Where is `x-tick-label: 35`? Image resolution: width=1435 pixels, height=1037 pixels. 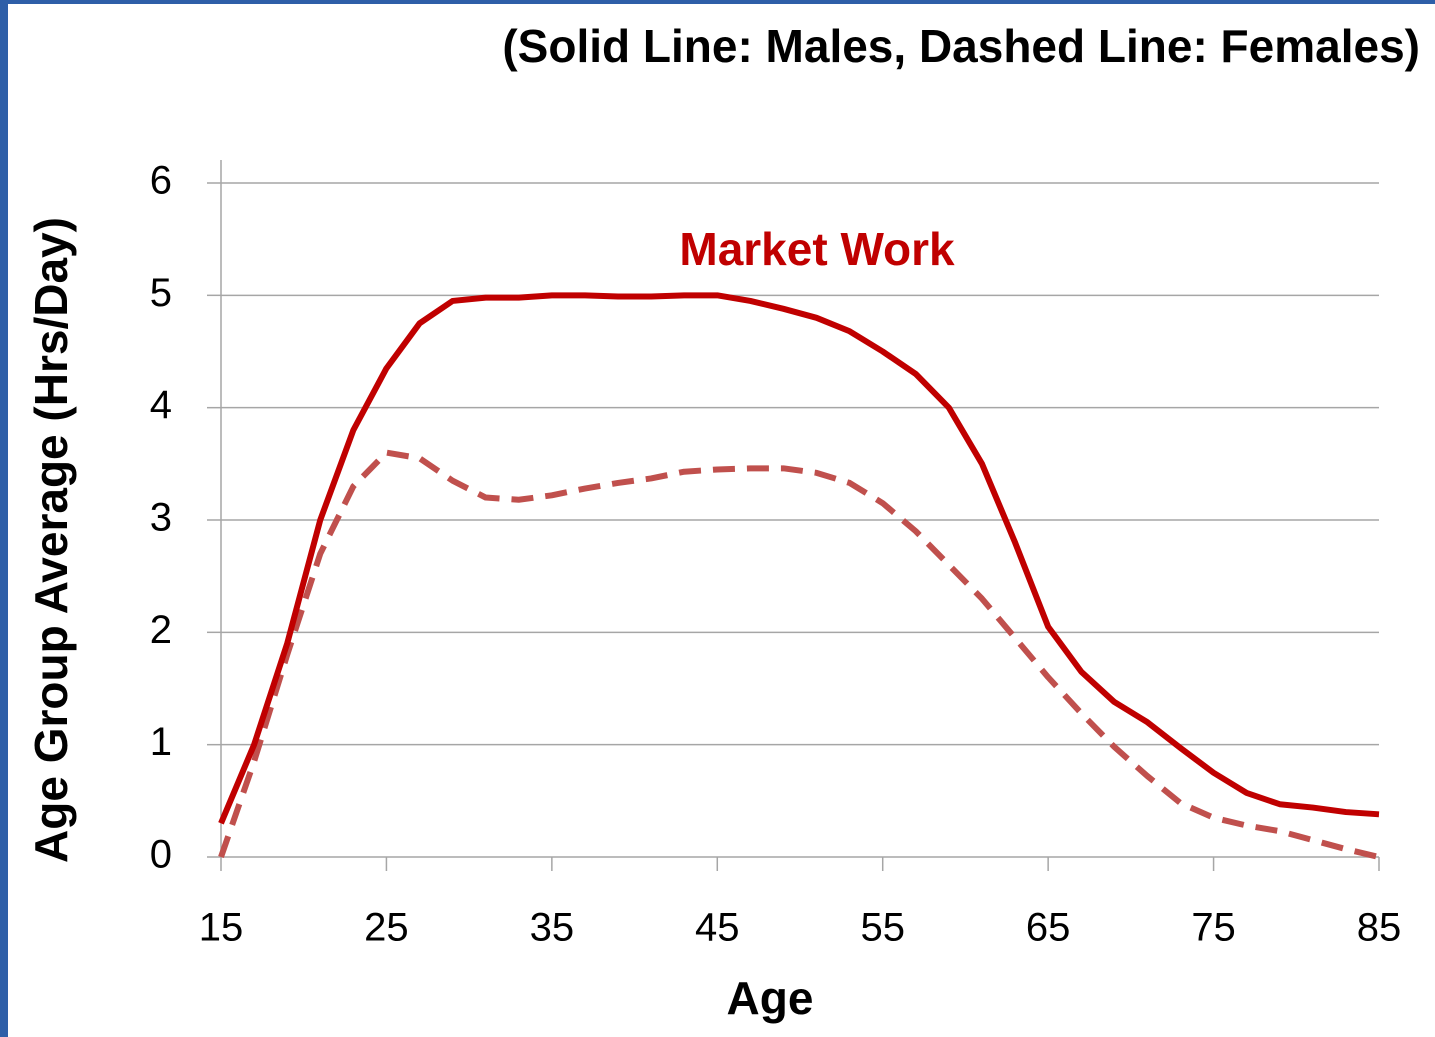
x-tick-label: 35 is located at coordinates (552, 928).